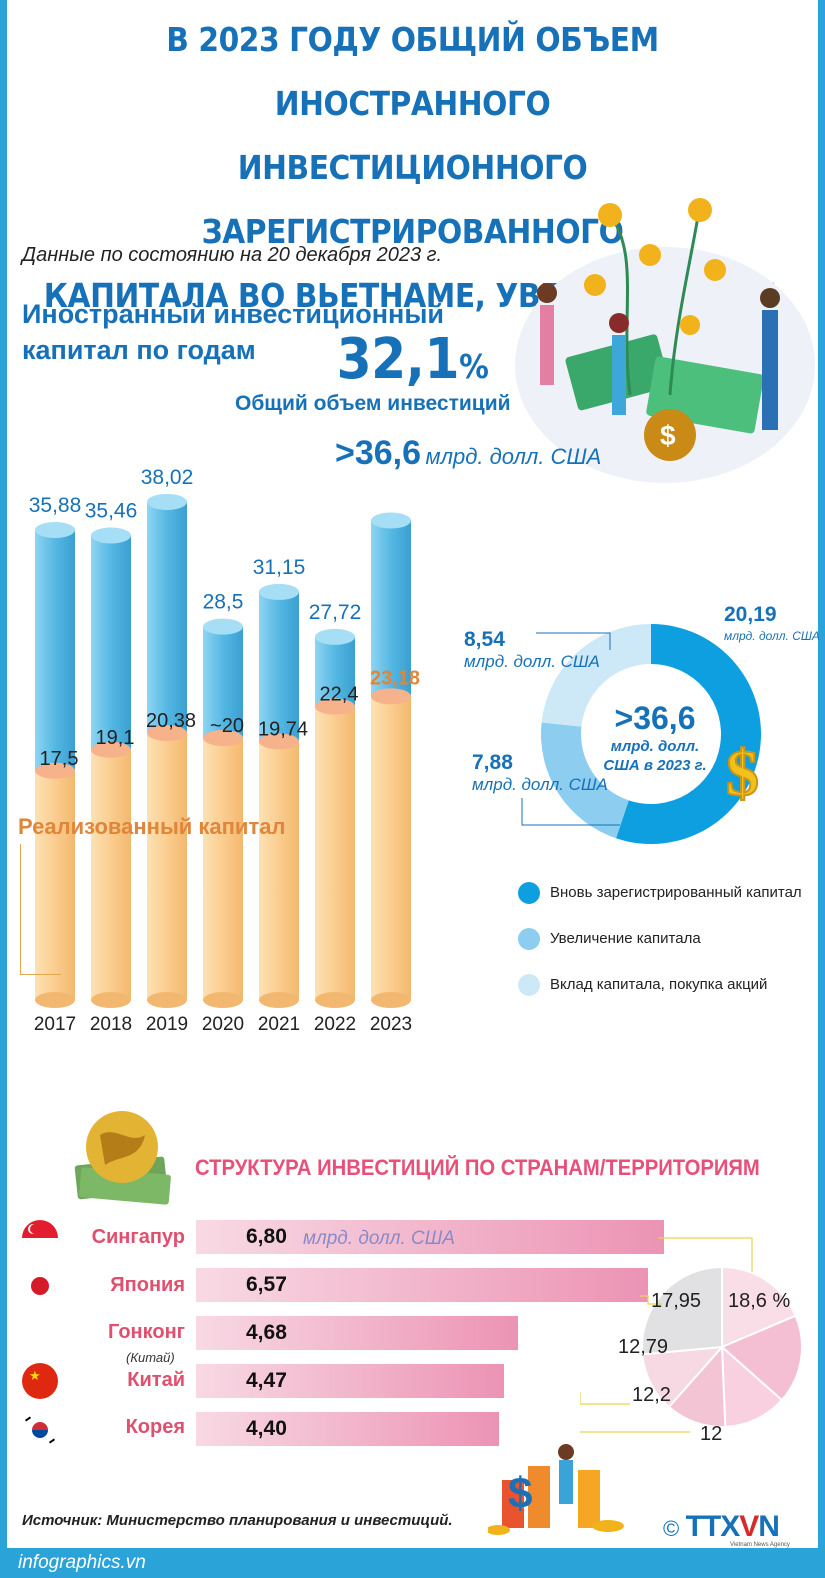  I want to click on frame-right, so click(821, 774).